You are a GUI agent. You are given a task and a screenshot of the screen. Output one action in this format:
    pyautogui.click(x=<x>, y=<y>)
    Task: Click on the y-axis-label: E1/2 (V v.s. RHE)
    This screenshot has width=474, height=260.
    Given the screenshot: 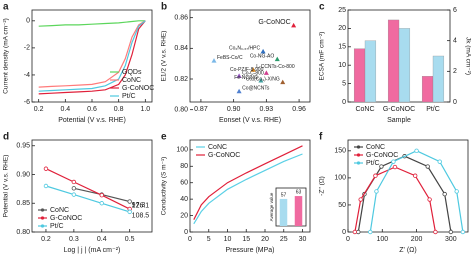 What is the action you would take?
    pyautogui.click(x=164, y=56)
    